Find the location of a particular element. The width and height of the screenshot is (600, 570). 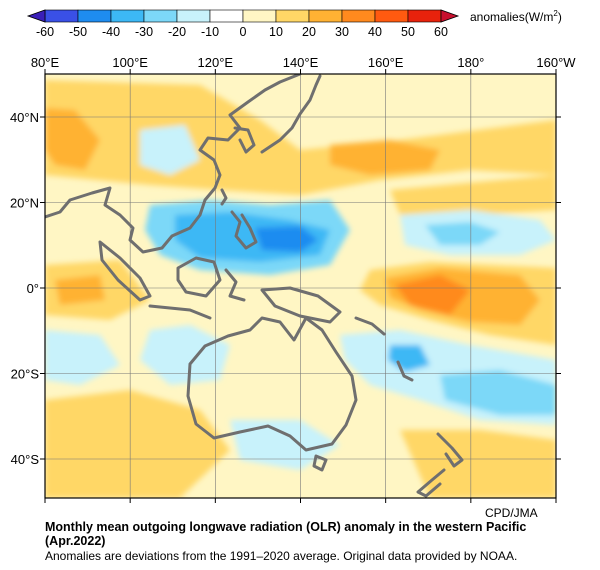

coast-australia is located at coordinates (272, 384).